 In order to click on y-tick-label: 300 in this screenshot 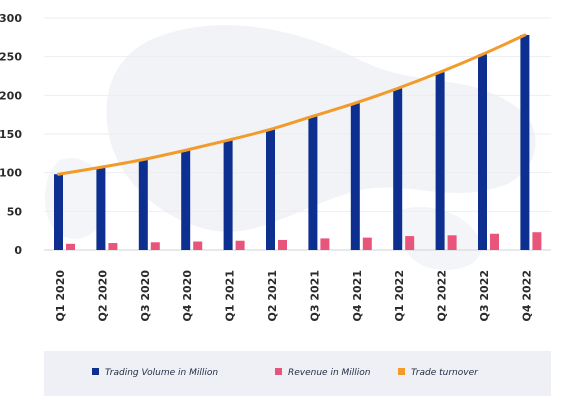, I will do `click(11, 18)`.